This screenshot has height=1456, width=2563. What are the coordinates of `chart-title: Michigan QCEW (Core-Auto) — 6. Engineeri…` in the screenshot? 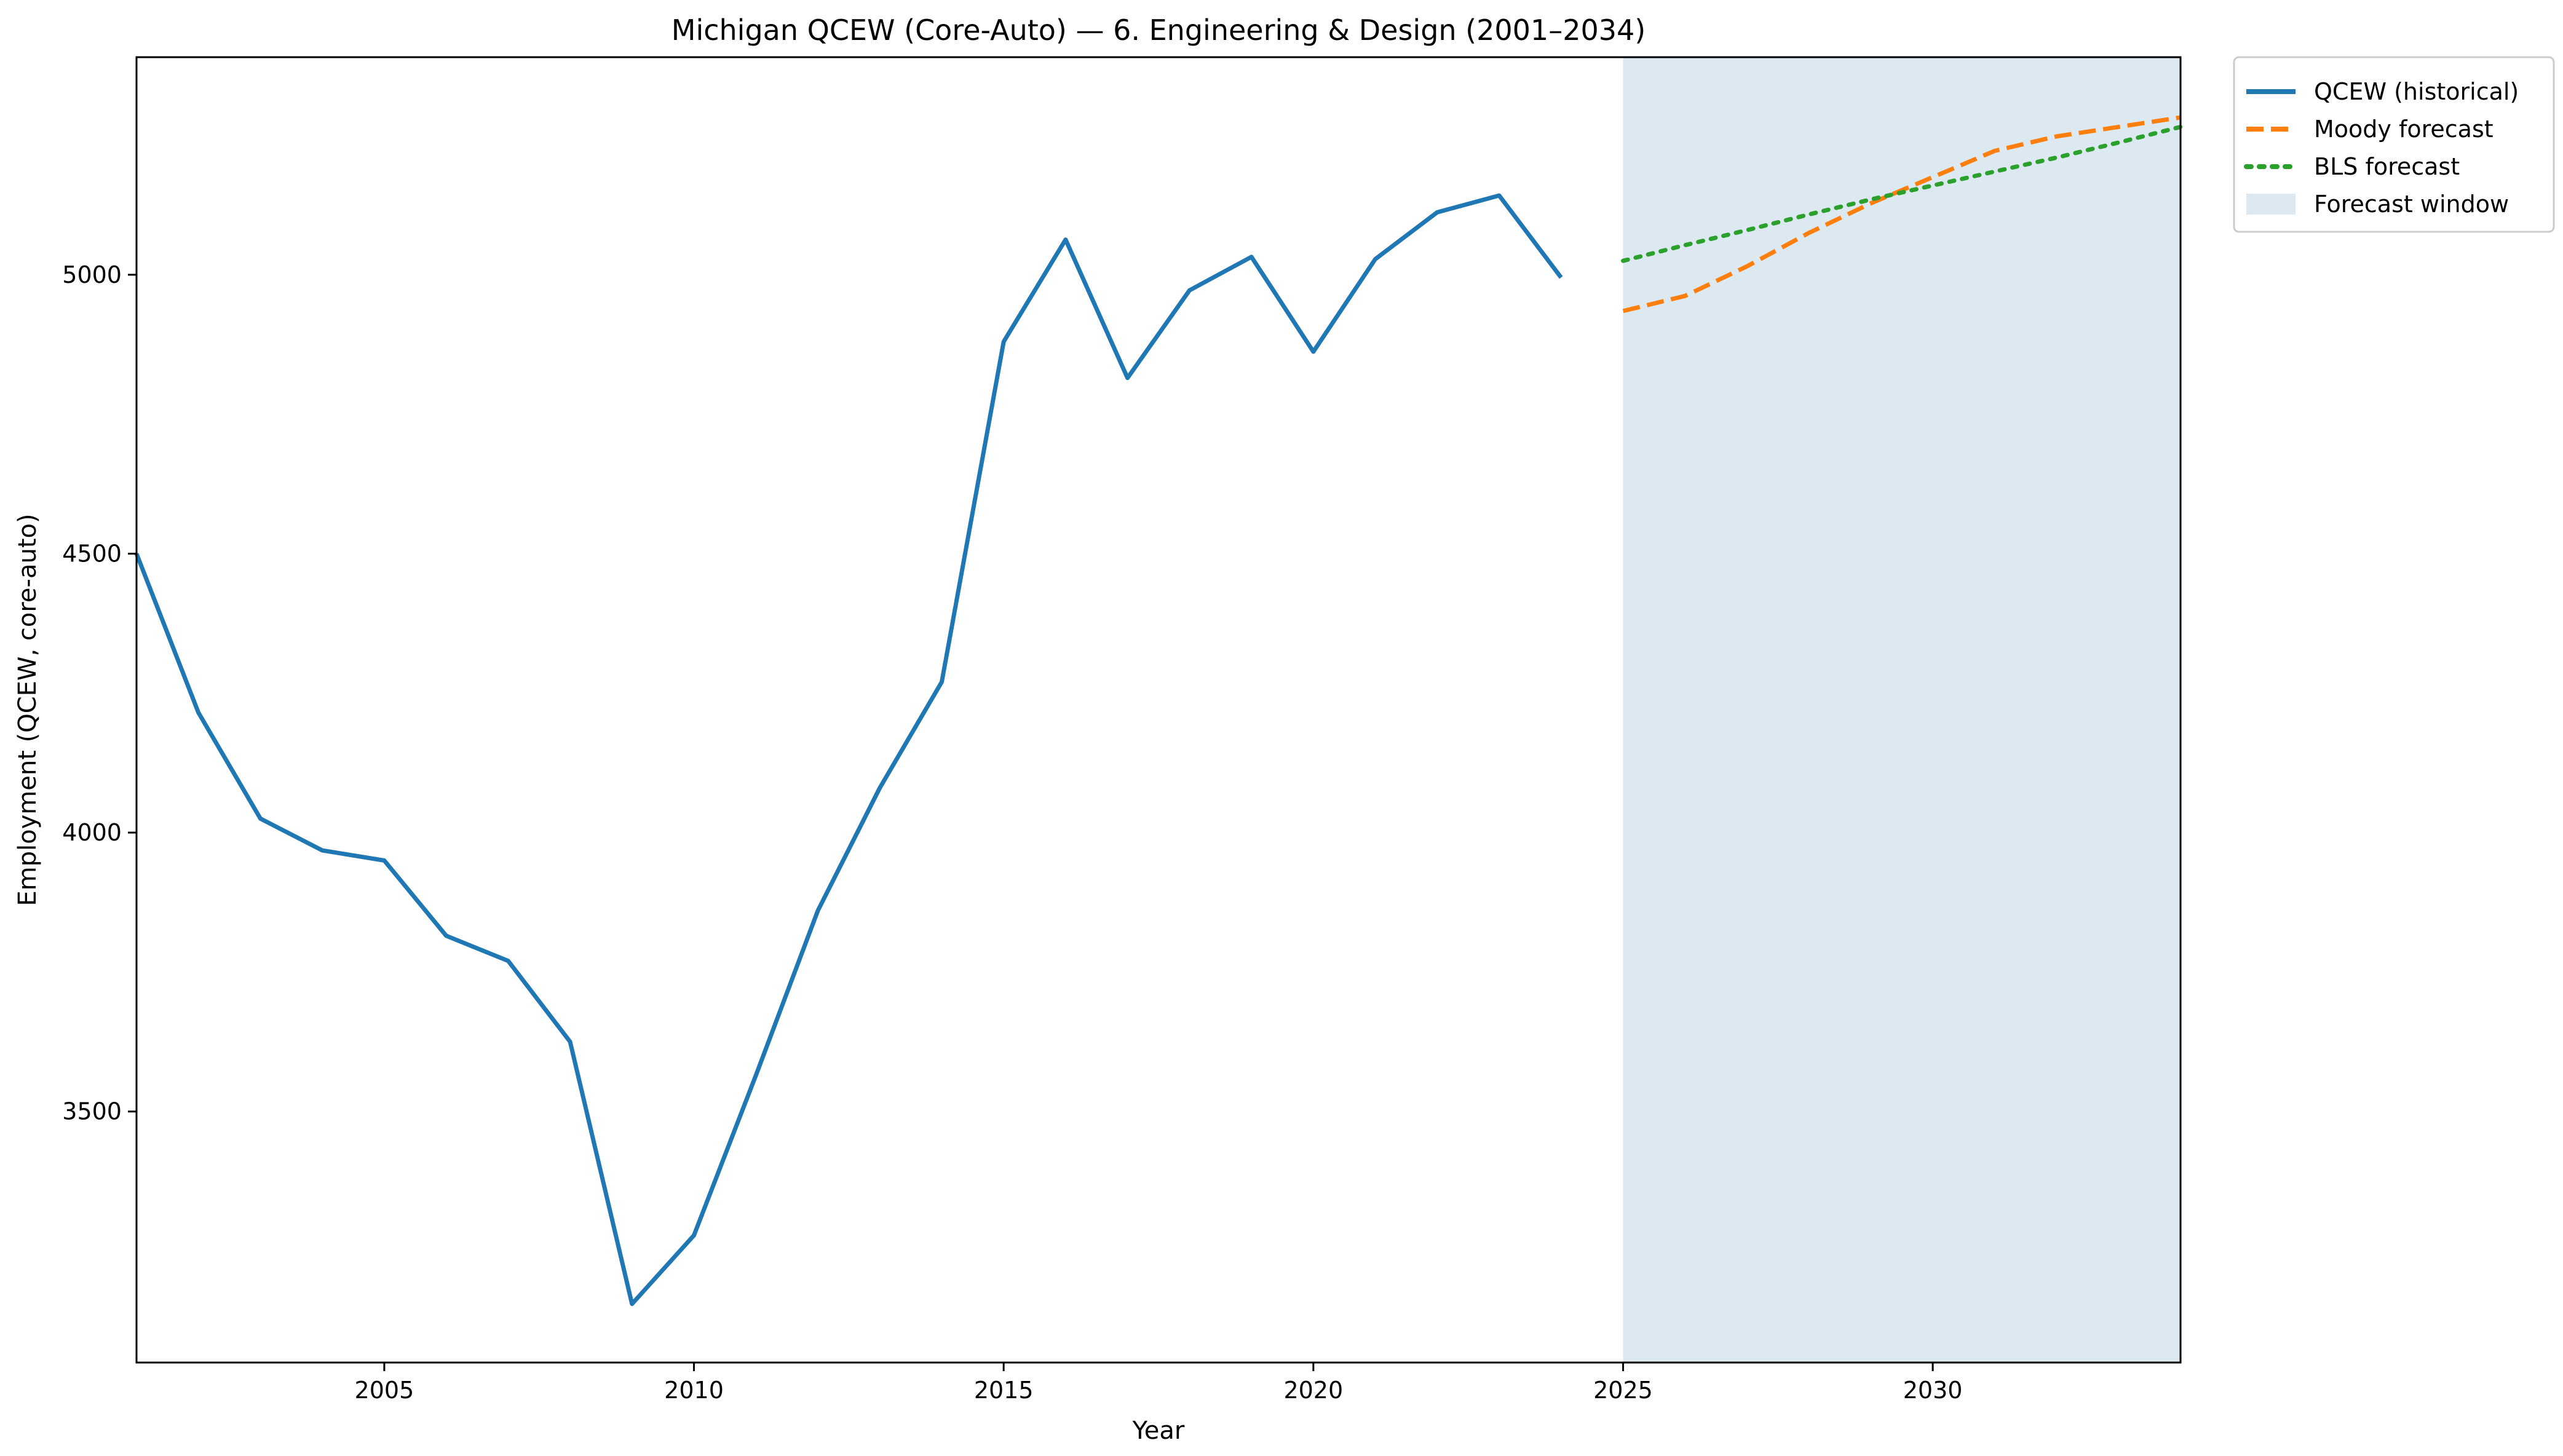 It's located at (1158, 31).